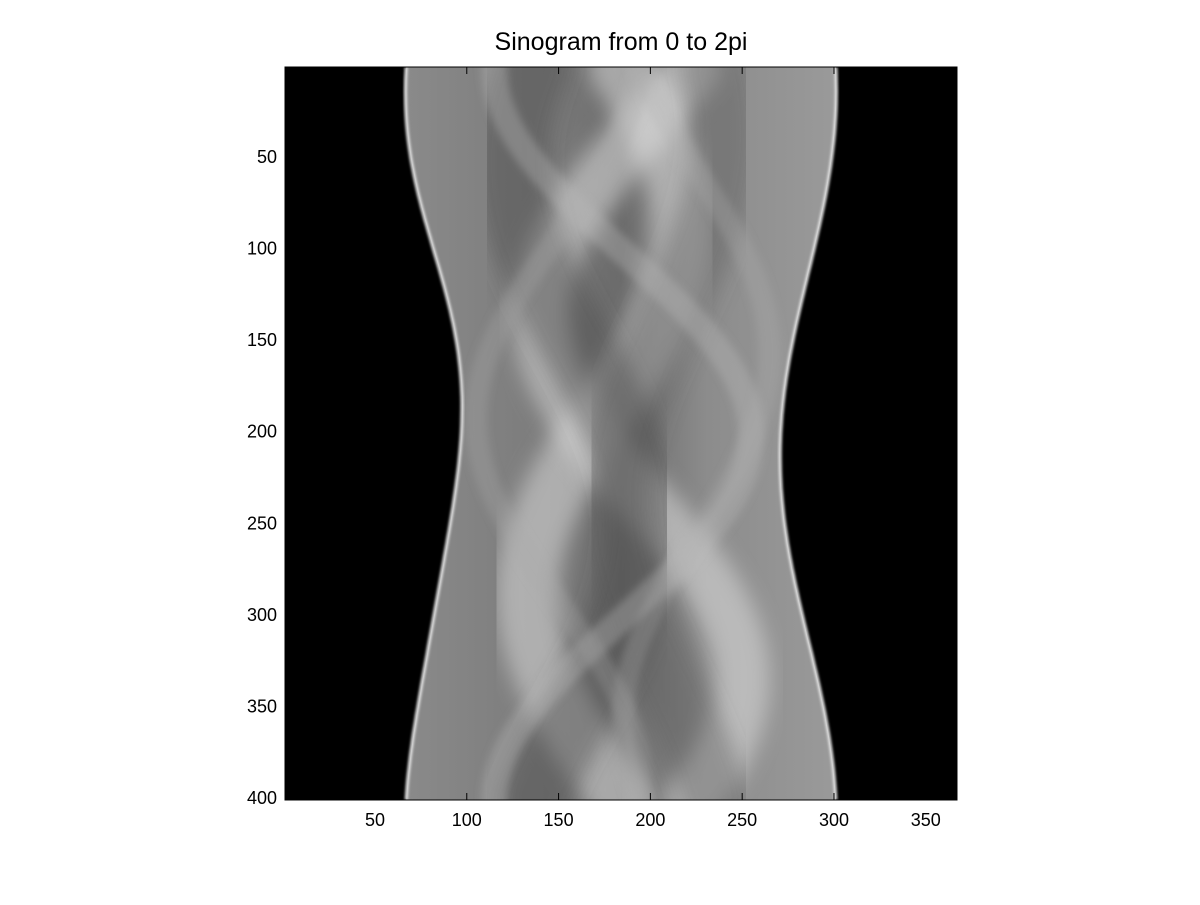  I want to click on x-tick-label: 350, so click(926, 820).